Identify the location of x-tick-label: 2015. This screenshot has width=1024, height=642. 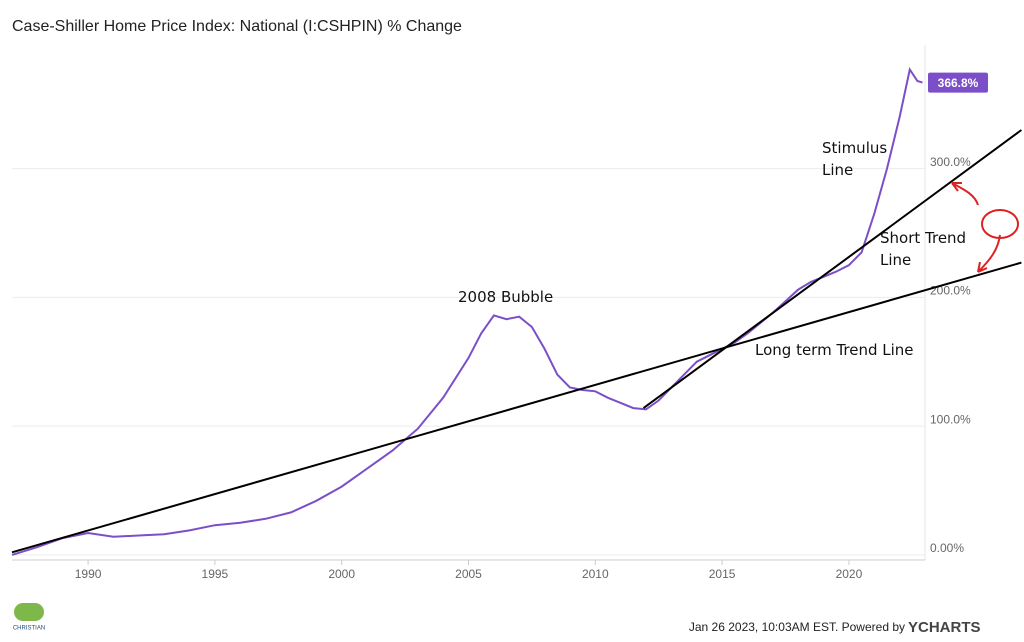
(722, 574).